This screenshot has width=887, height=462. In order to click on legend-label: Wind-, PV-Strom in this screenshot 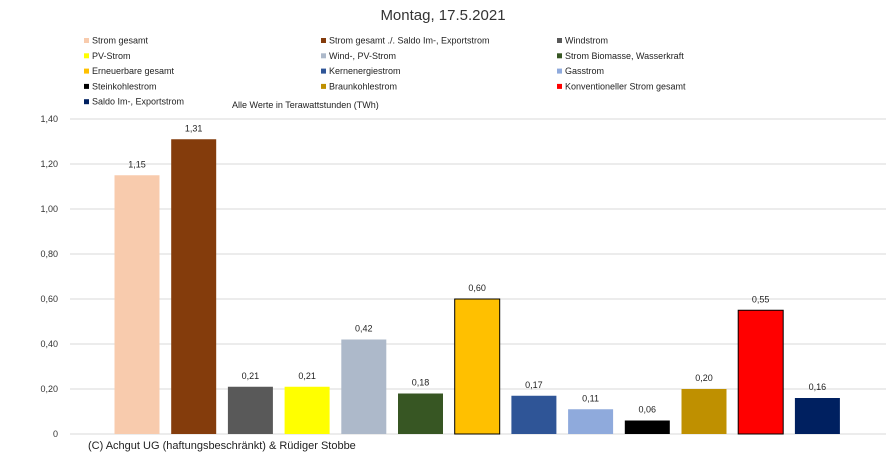, I will do `click(362, 56)`.